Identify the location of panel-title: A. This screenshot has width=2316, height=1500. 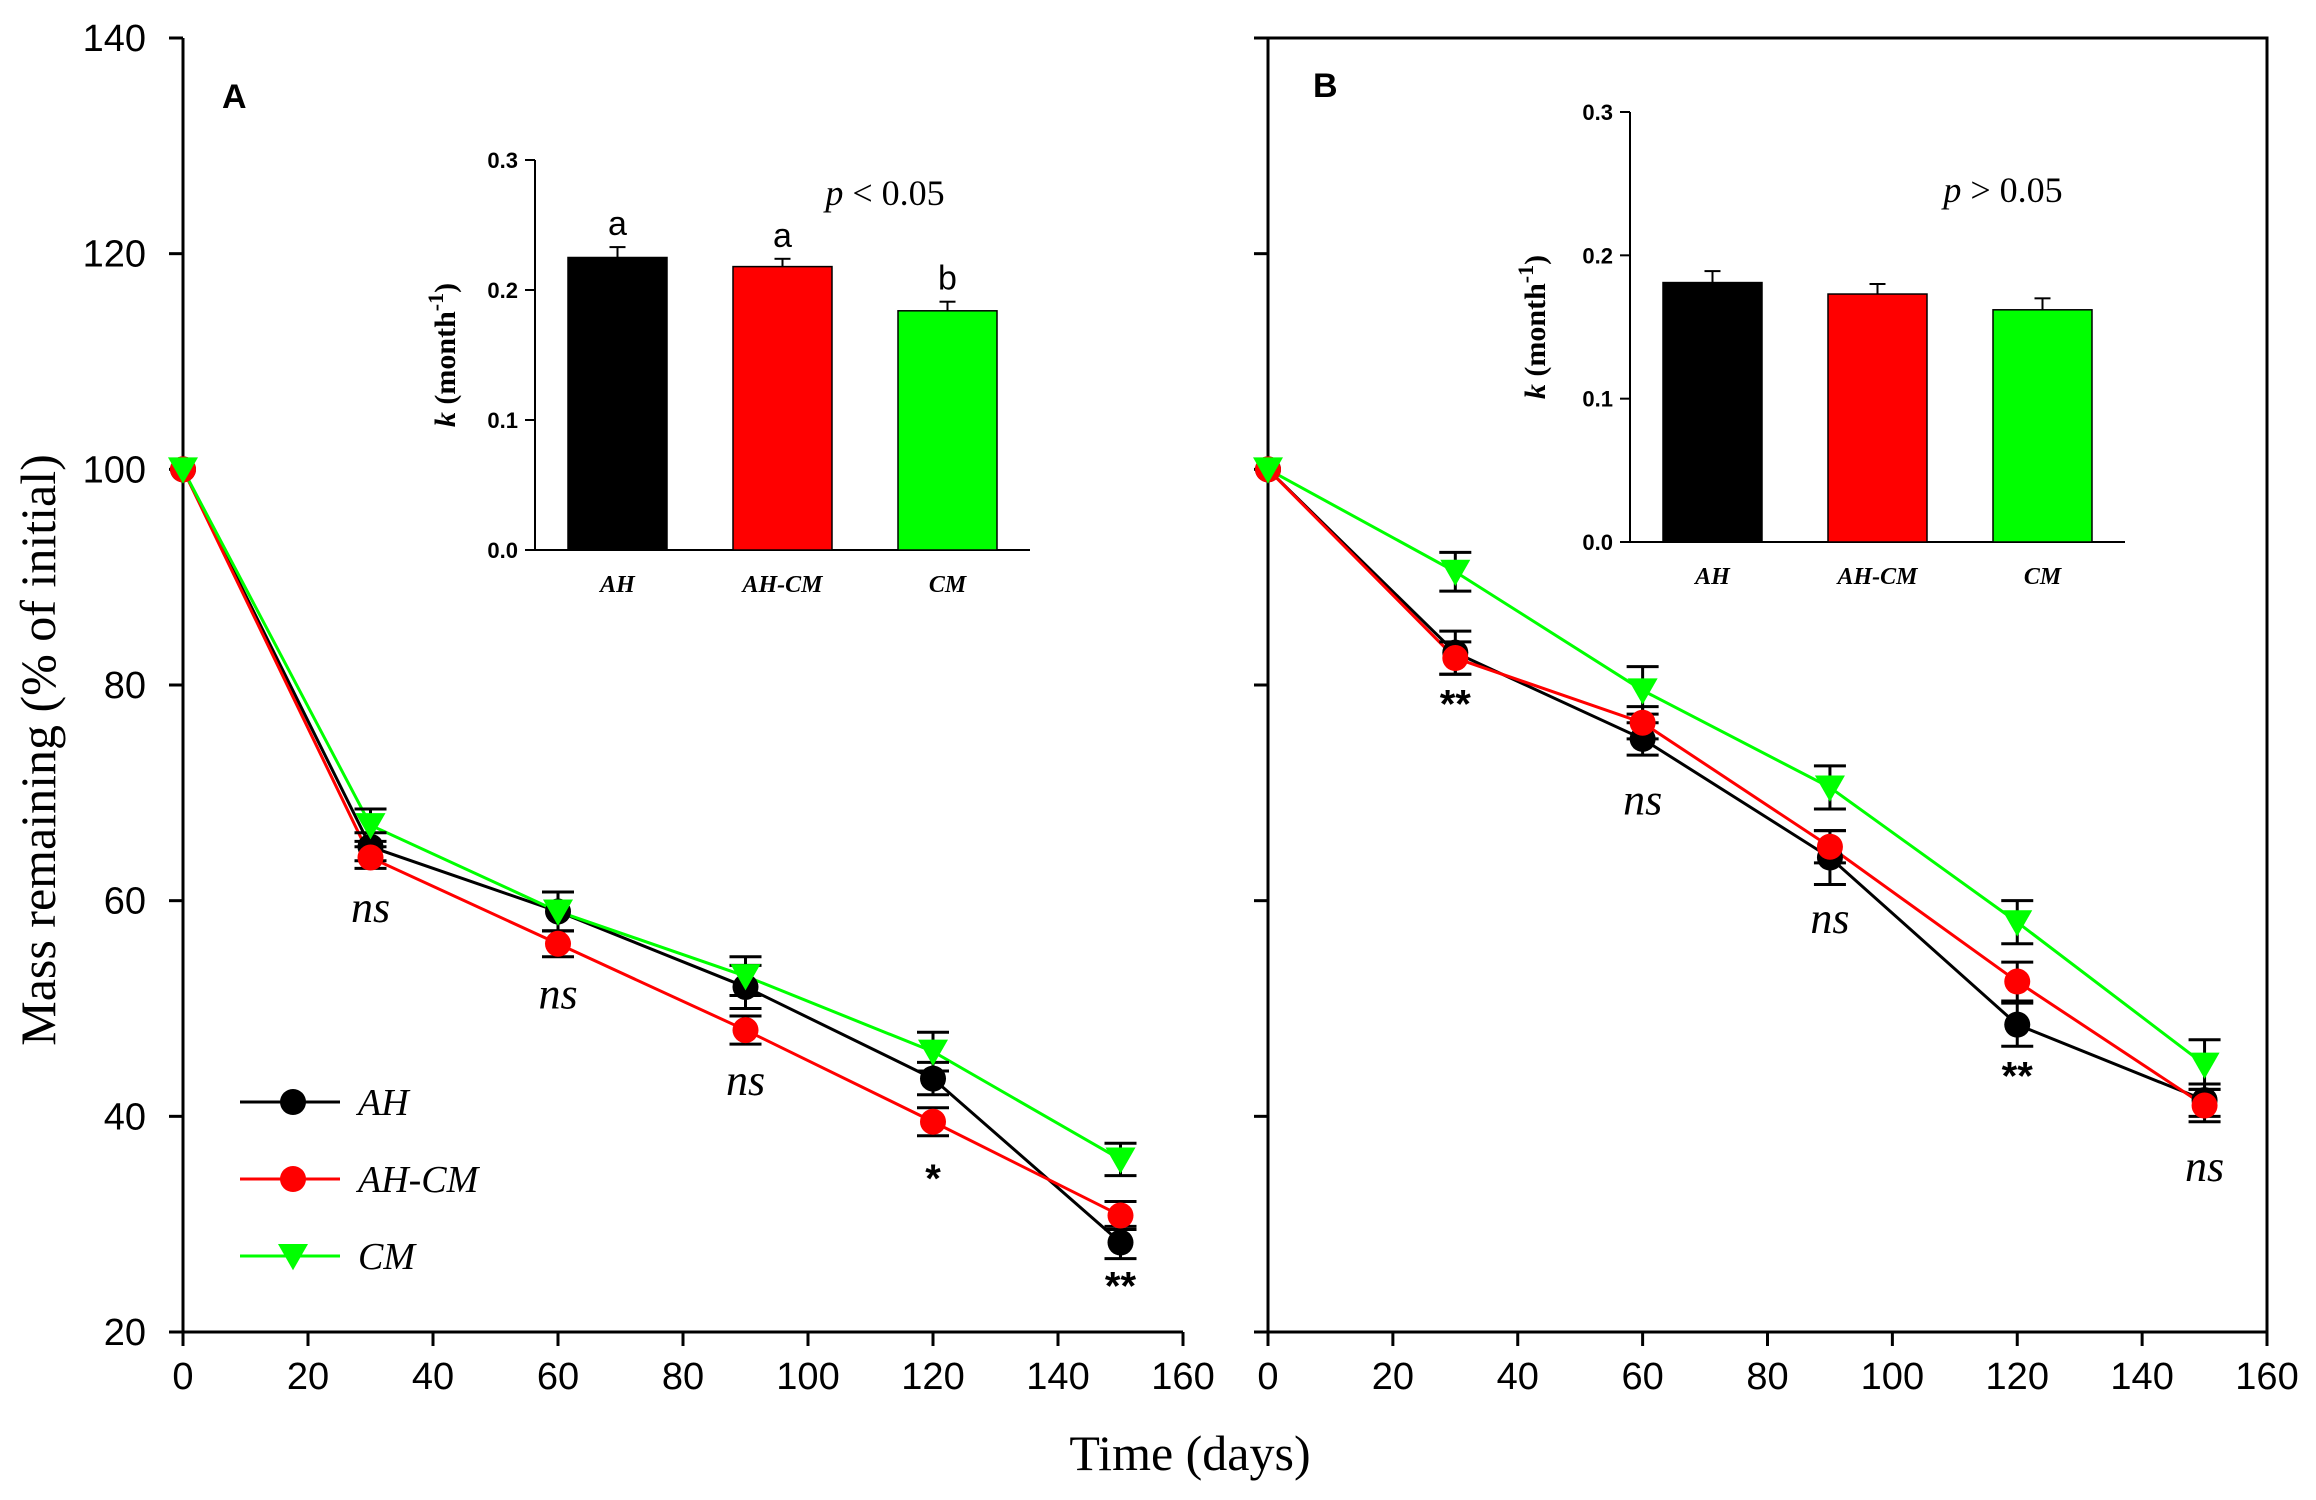
(234, 97).